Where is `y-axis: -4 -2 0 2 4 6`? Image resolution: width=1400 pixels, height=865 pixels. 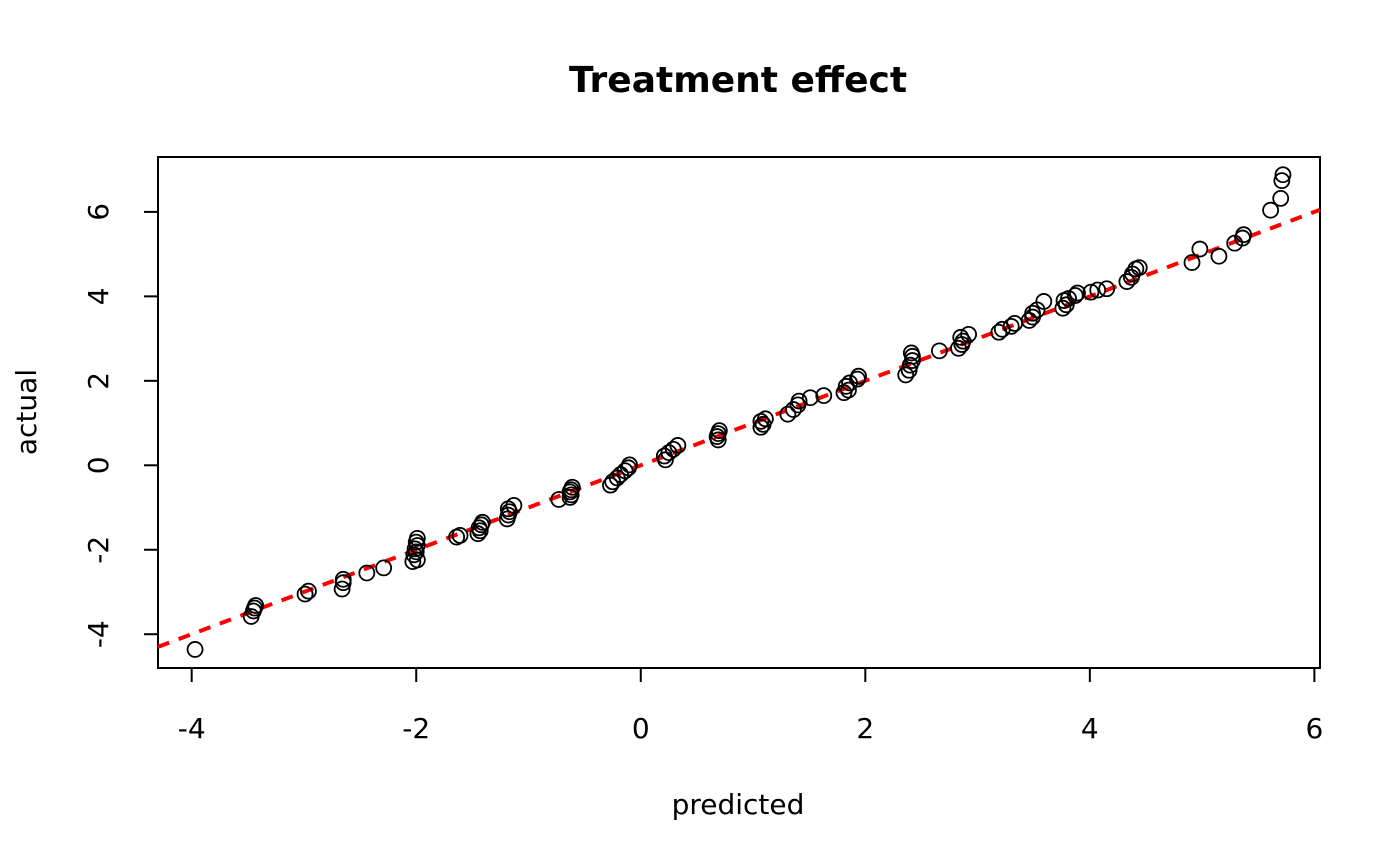
y-axis: -4 -2 0 2 4 6 is located at coordinates (120, 425).